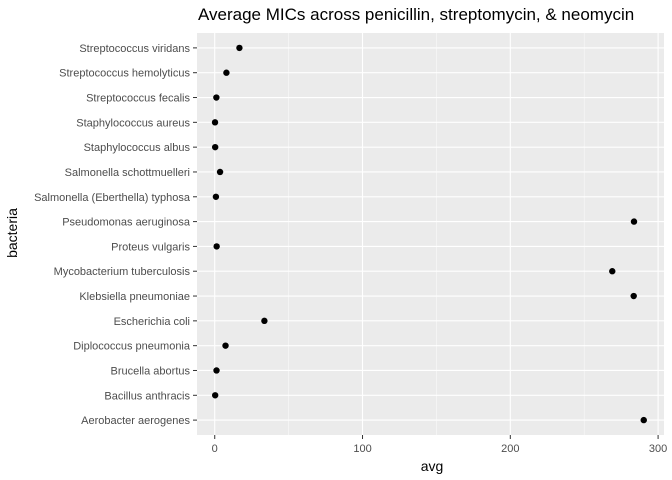 The width and height of the screenshot is (672, 480). I want to click on y-tick-label: Diplococcus pneumonia, so click(132, 347).